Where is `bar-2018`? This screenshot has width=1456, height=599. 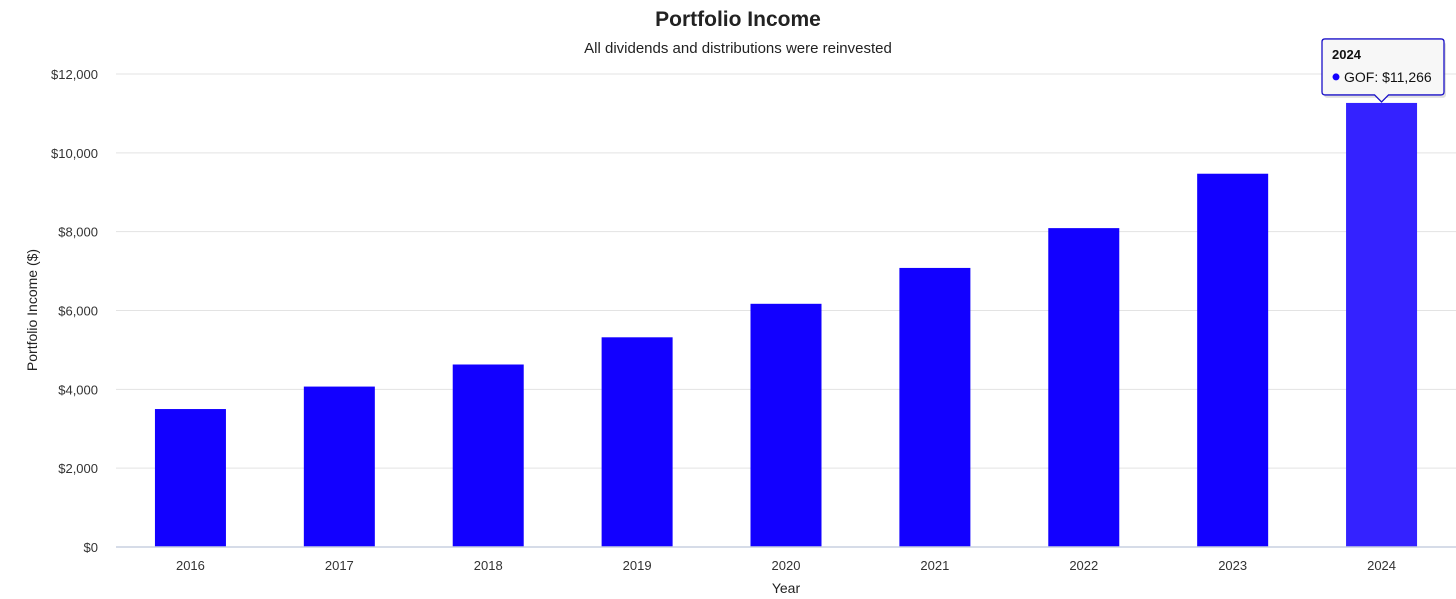
bar-2018 is located at coordinates (488, 455).